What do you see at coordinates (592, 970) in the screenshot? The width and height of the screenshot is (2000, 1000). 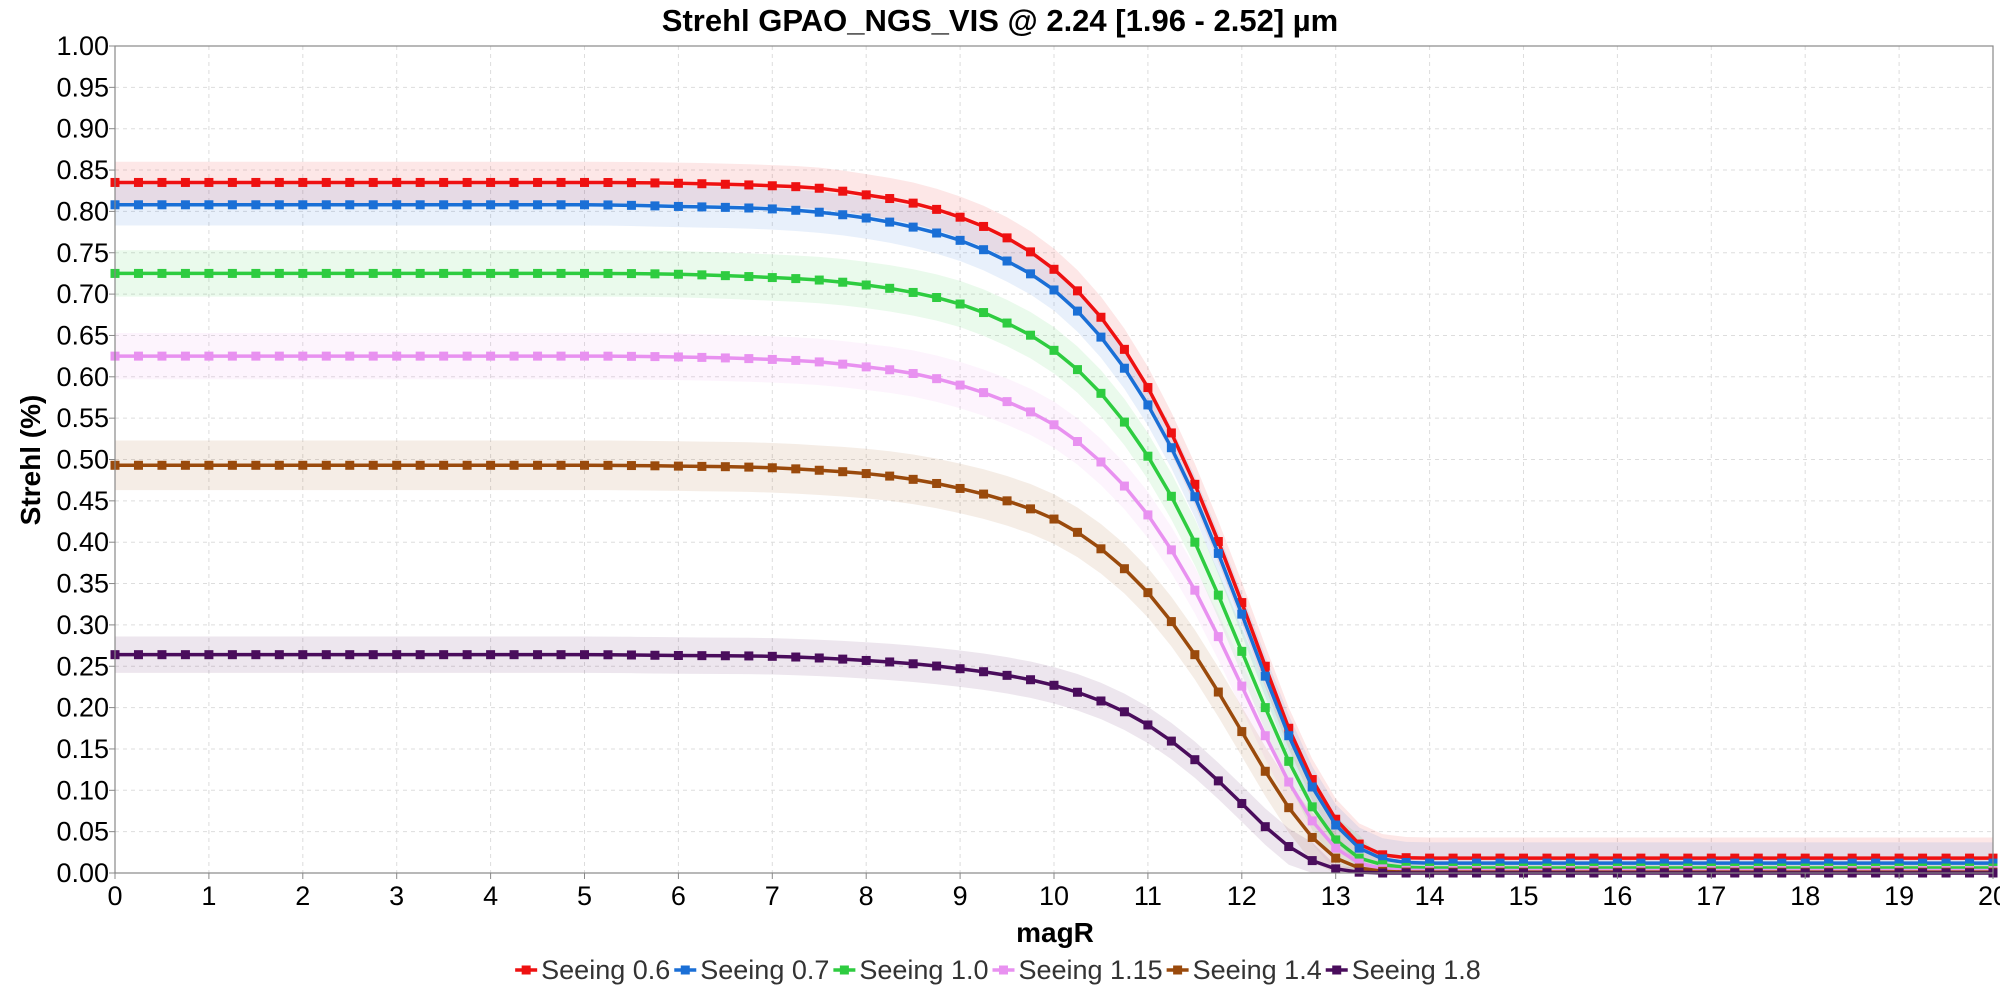 I see `legend-item-0: Seeing 0.6` at bounding box center [592, 970].